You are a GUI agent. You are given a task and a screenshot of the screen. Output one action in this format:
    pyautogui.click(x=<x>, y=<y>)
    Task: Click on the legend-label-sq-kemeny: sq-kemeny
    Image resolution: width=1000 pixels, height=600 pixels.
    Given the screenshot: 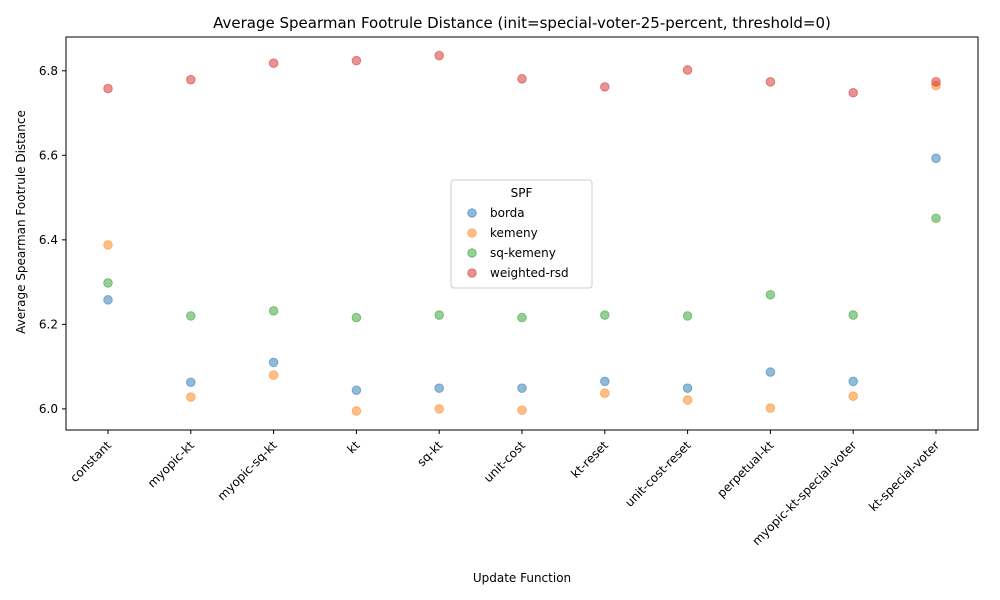 What is the action you would take?
    pyautogui.click(x=523, y=253)
    